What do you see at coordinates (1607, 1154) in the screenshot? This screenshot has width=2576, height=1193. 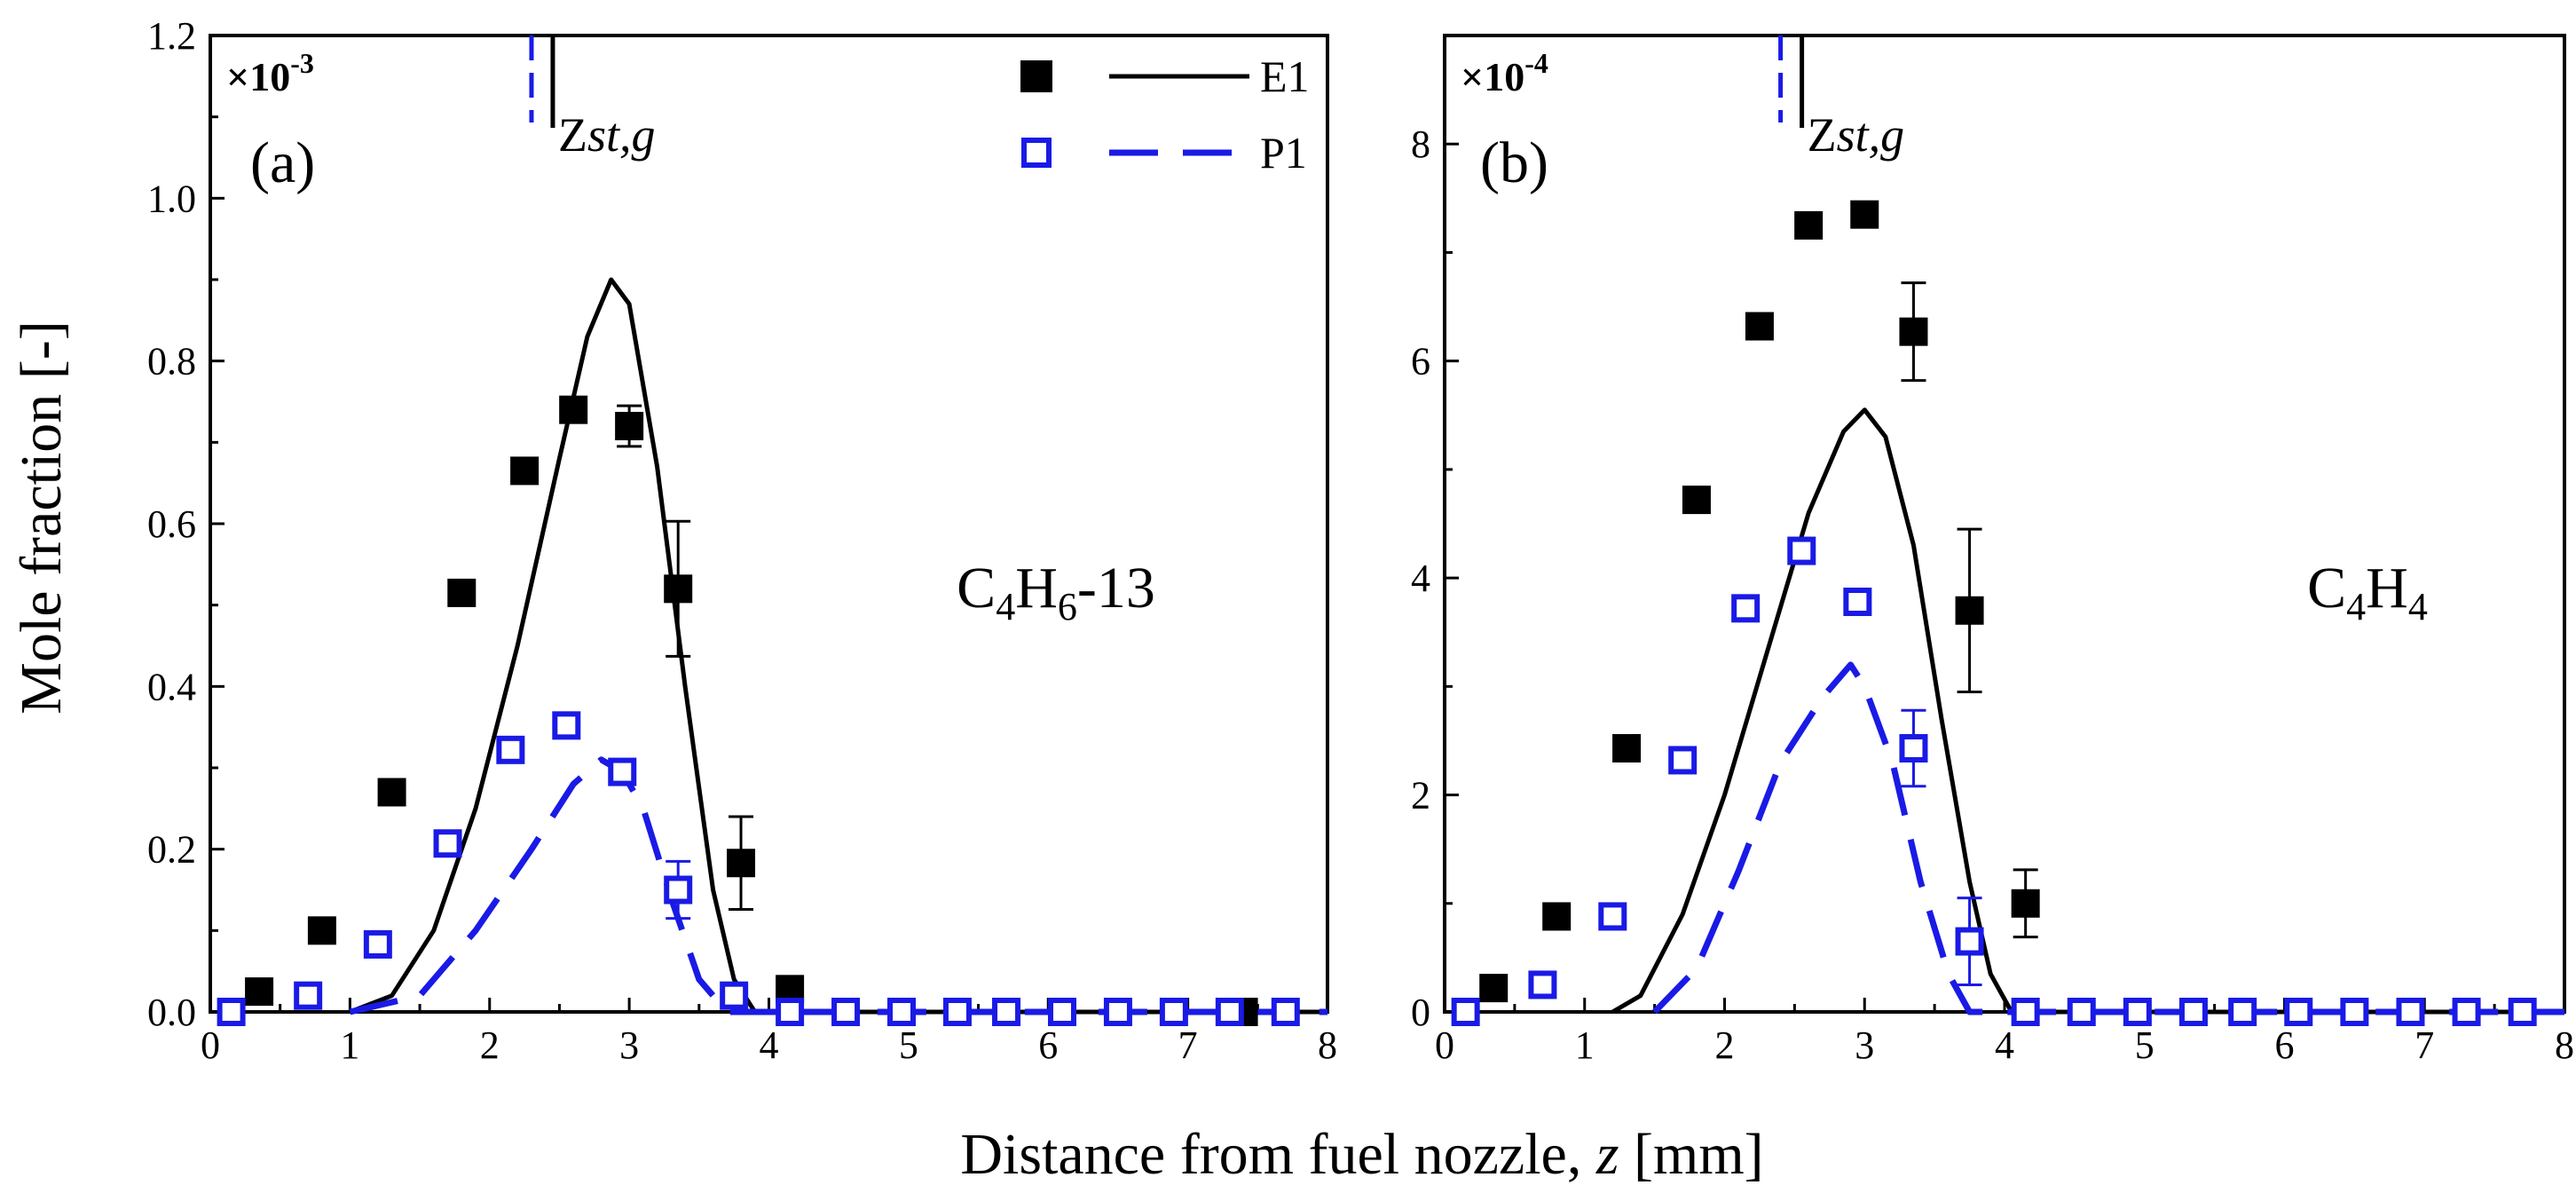 I see `x-axis-title-var: z` at bounding box center [1607, 1154].